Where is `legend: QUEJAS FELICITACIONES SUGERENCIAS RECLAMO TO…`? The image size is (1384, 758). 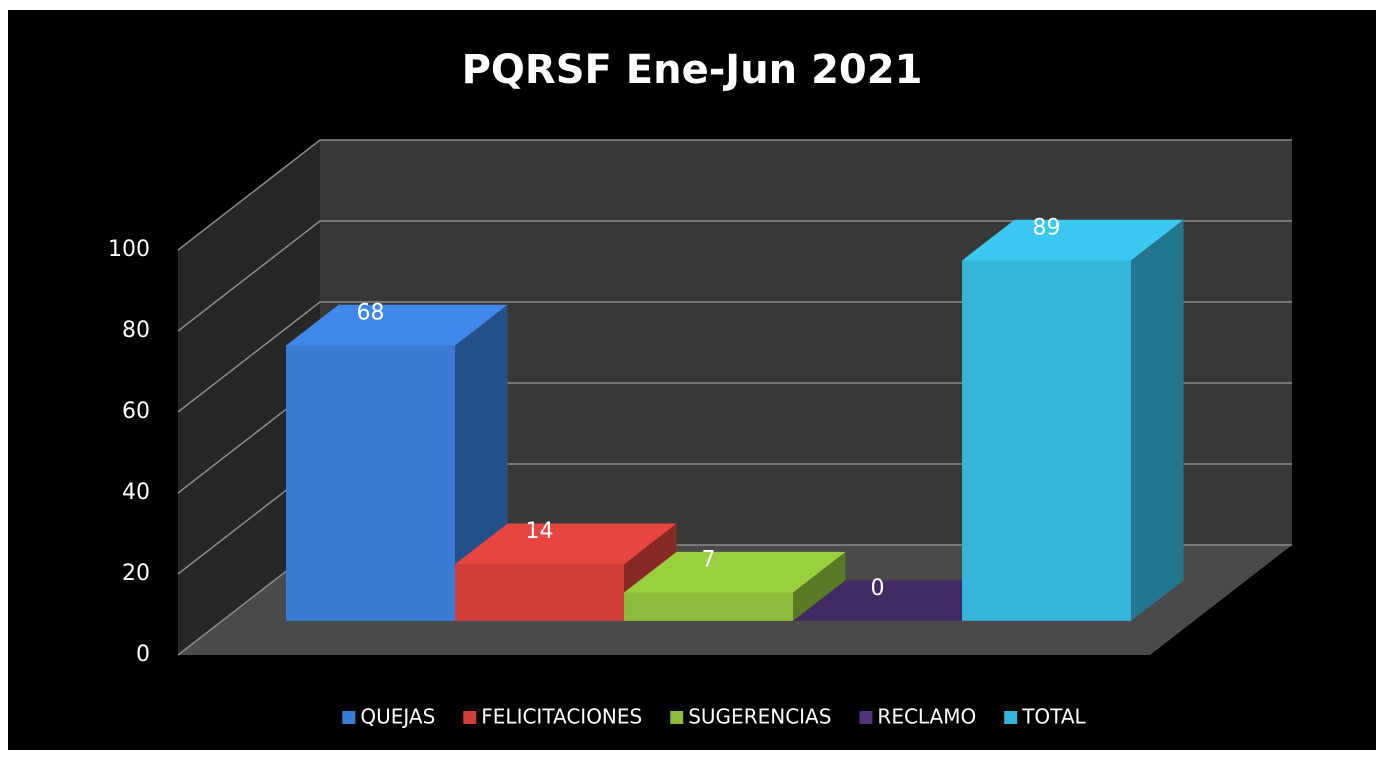 legend: QUEJAS FELICITACIONES SUGERENCIAS RECLAMO TO… is located at coordinates (714, 717).